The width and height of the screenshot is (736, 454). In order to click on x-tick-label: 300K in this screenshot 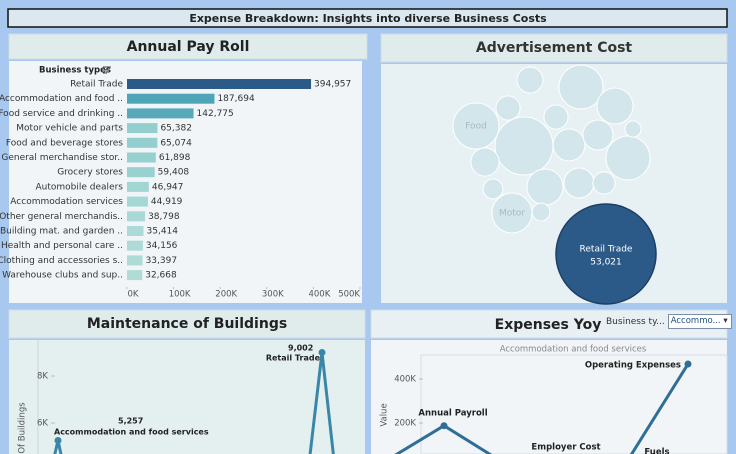, I will do `click(273, 295)`.